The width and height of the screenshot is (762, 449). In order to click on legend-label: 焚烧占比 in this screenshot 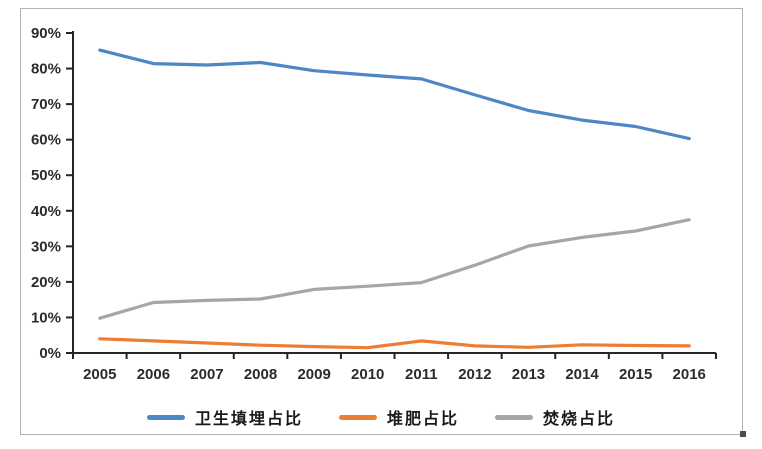, I will do `click(579, 419)`.